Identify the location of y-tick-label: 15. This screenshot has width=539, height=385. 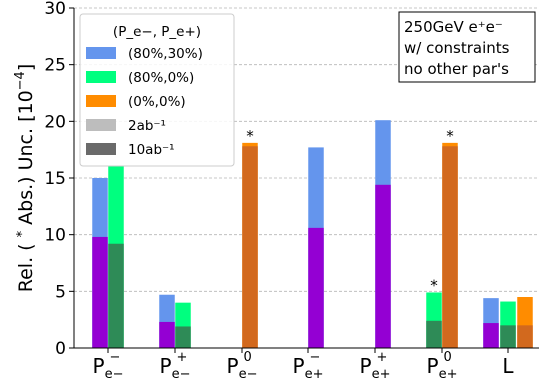
(55, 179).